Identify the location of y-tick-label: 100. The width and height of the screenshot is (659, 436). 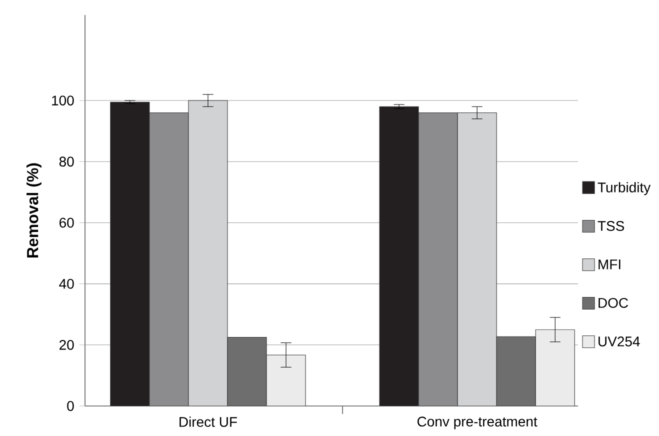
(63, 101).